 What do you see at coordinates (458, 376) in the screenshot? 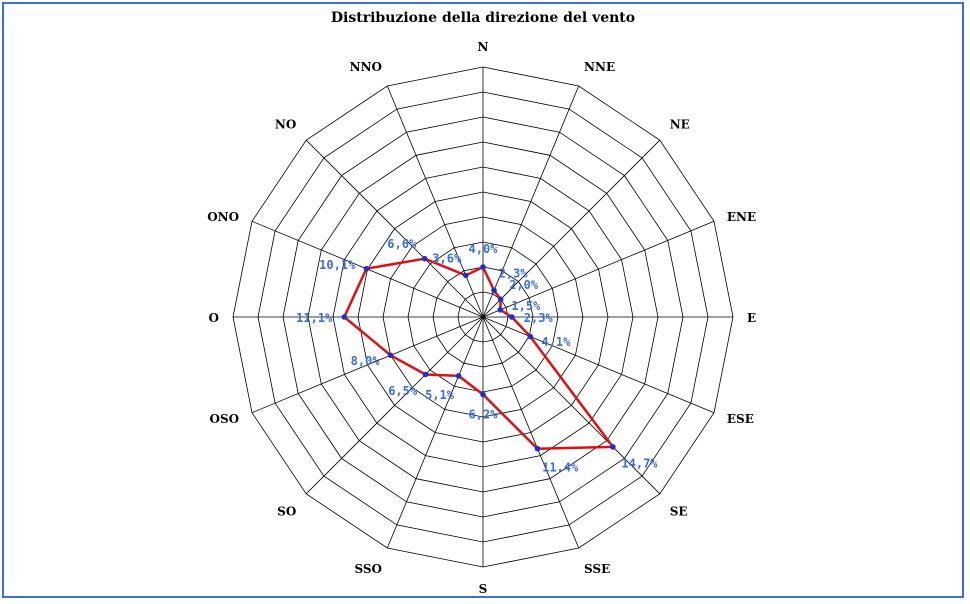
I see `data-point-SSO` at bounding box center [458, 376].